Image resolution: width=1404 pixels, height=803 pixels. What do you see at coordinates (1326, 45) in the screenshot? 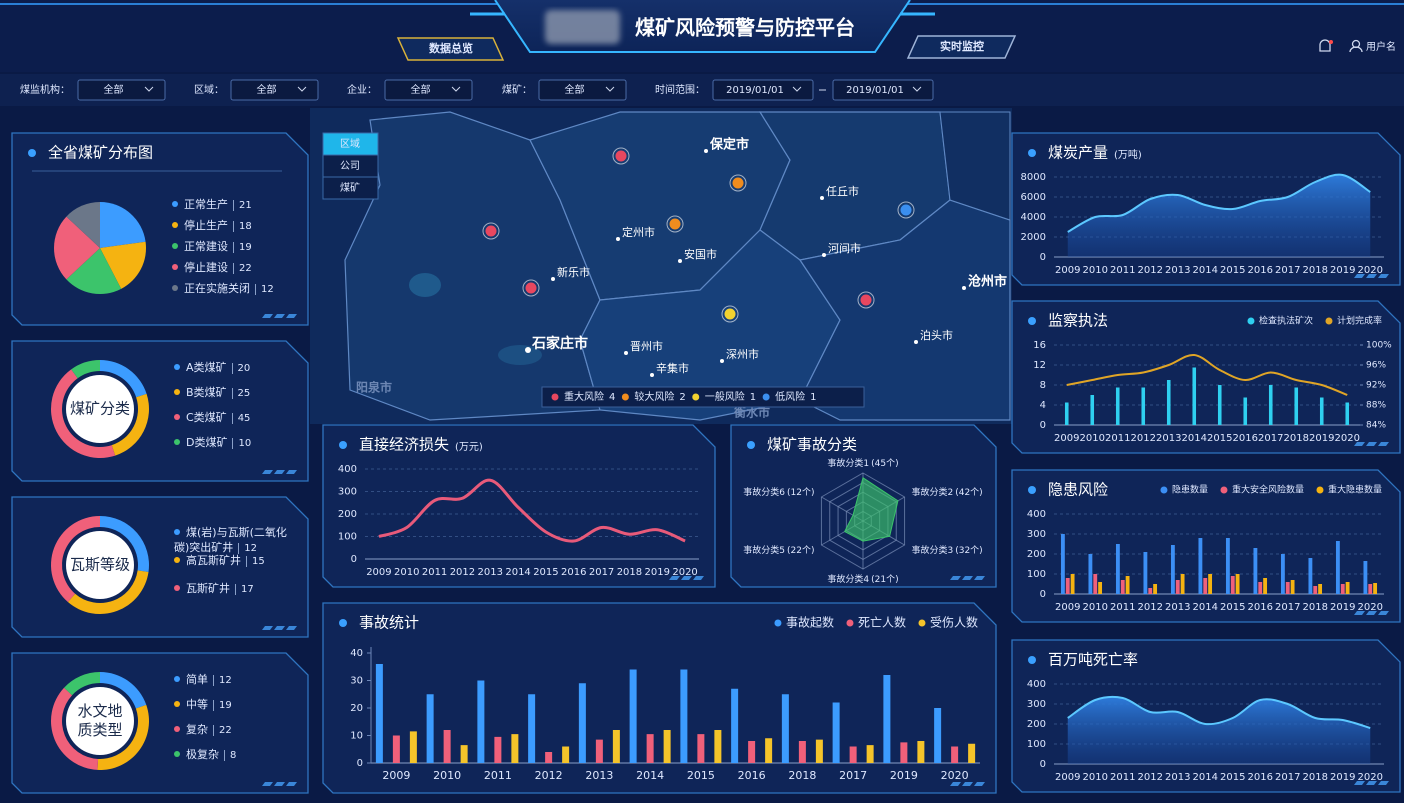
I see `bell-icon` at bounding box center [1326, 45].